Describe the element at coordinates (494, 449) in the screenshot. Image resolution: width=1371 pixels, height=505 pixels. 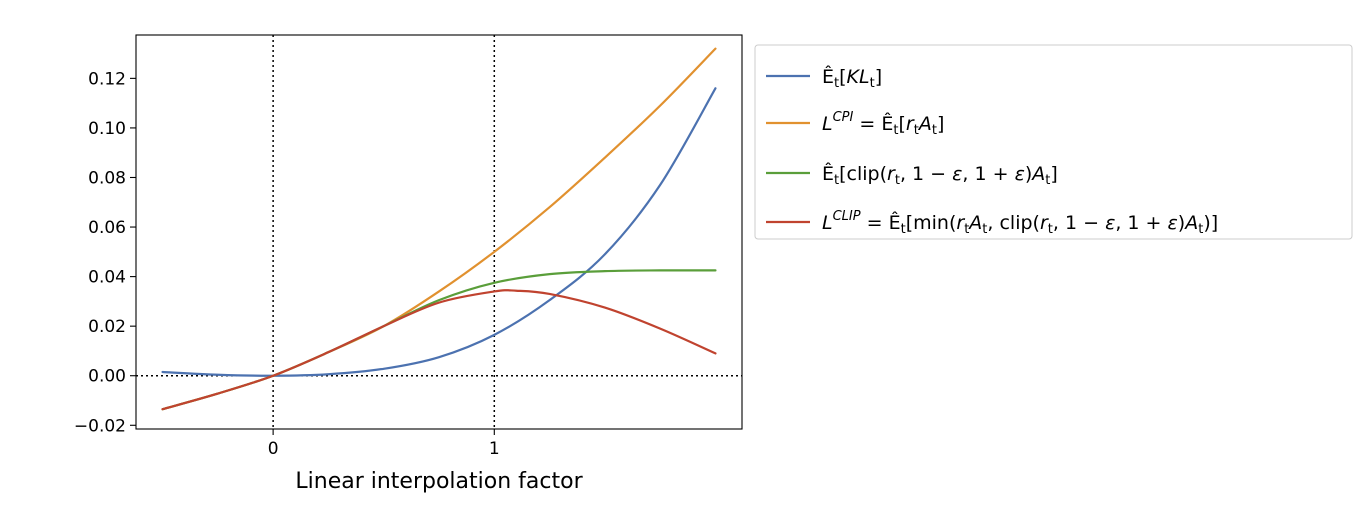
I see `x-tick-label: 1` at that location.